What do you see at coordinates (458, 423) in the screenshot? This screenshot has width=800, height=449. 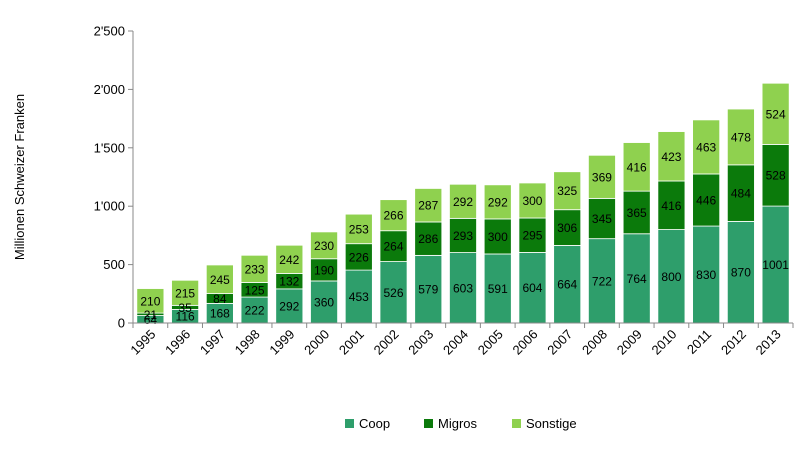 I see `legend-label-migros: Migros` at bounding box center [458, 423].